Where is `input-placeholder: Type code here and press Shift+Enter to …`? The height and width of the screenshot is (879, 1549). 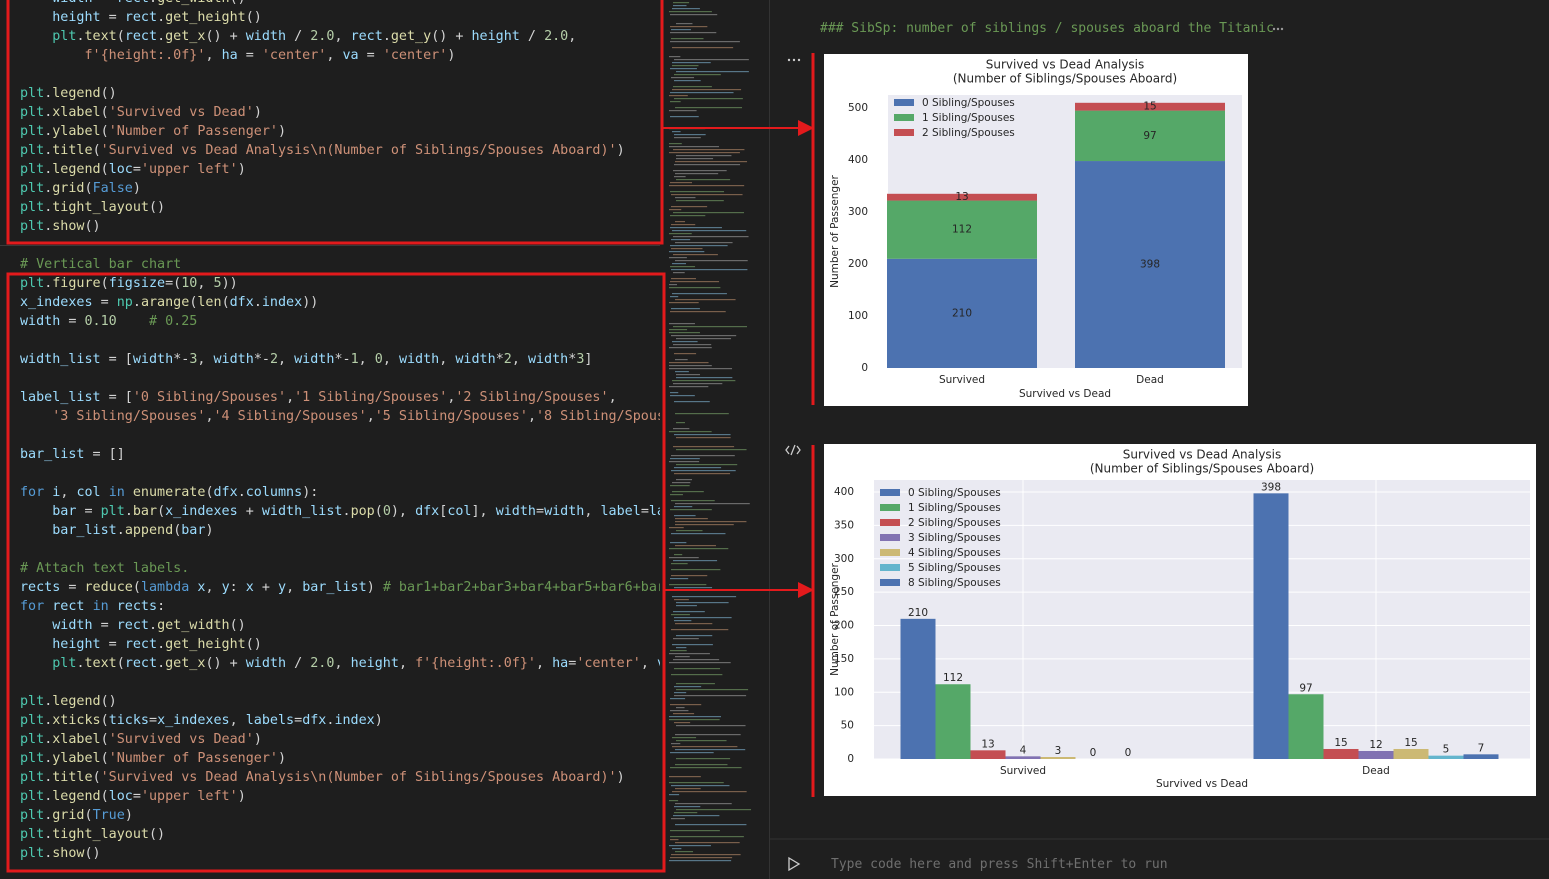 input-placeholder: Type code here and press Shift+Enter to … is located at coordinates (999, 864).